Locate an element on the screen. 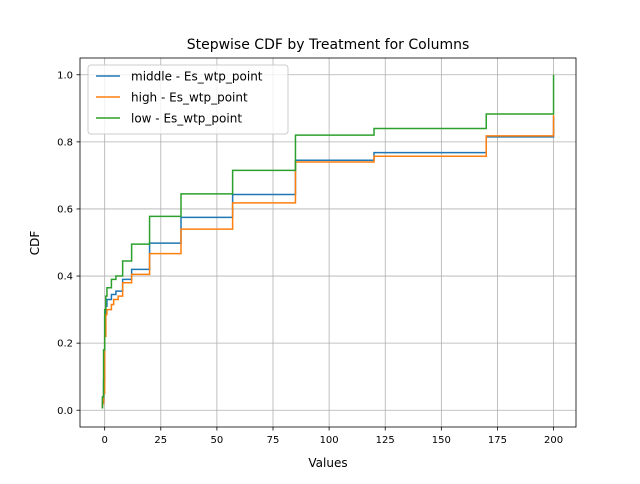  y-axis-label: CDF is located at coordinates (35, 243).